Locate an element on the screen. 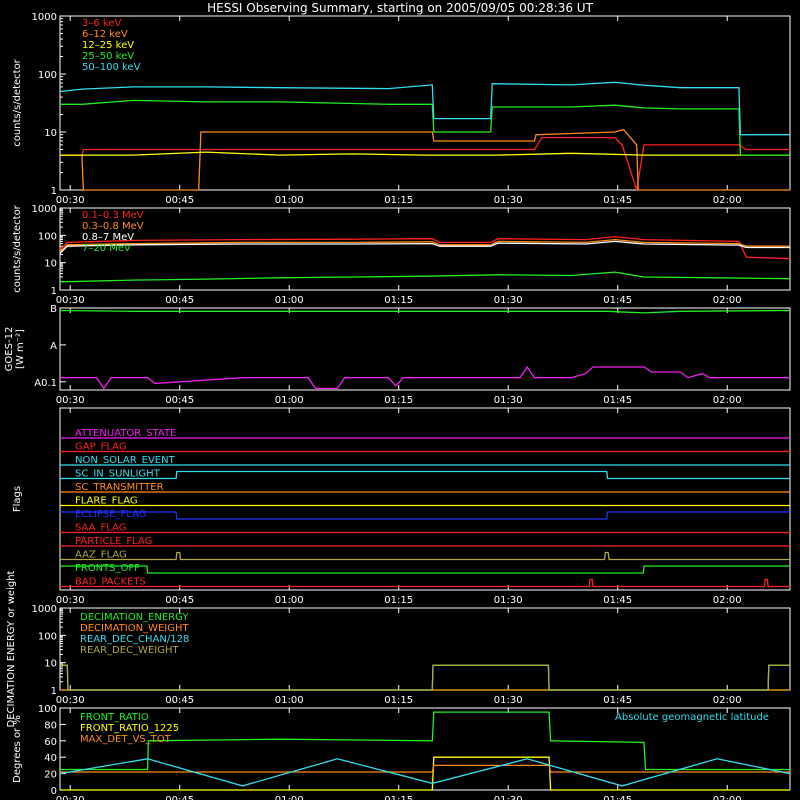  legend-entry: DECIMATION_WEIGHT is located at coordinates (134, 628).